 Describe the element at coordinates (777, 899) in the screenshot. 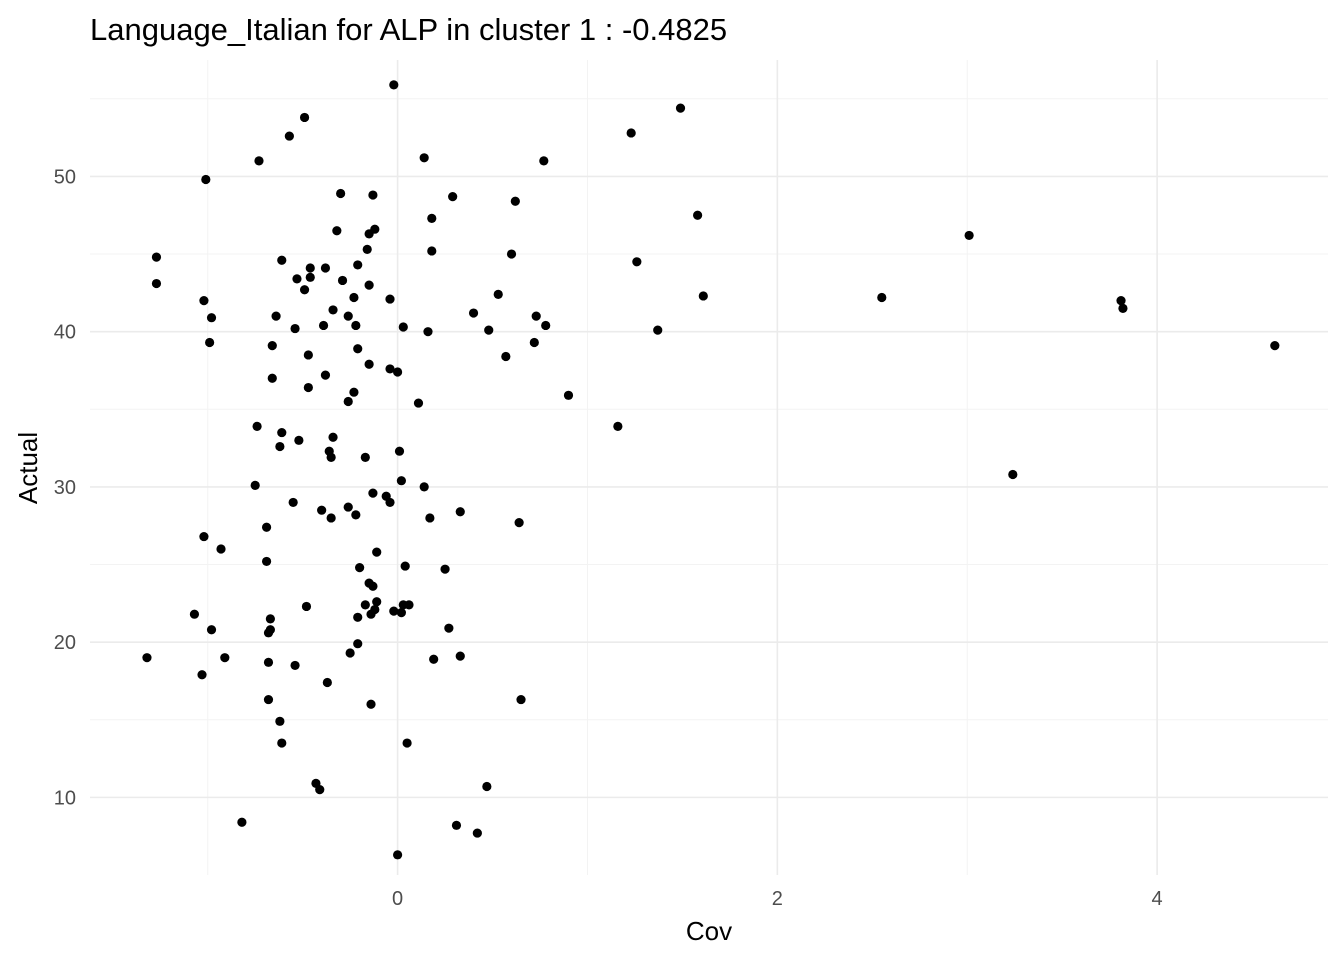

I see `x-tick-label: 2` at that location.